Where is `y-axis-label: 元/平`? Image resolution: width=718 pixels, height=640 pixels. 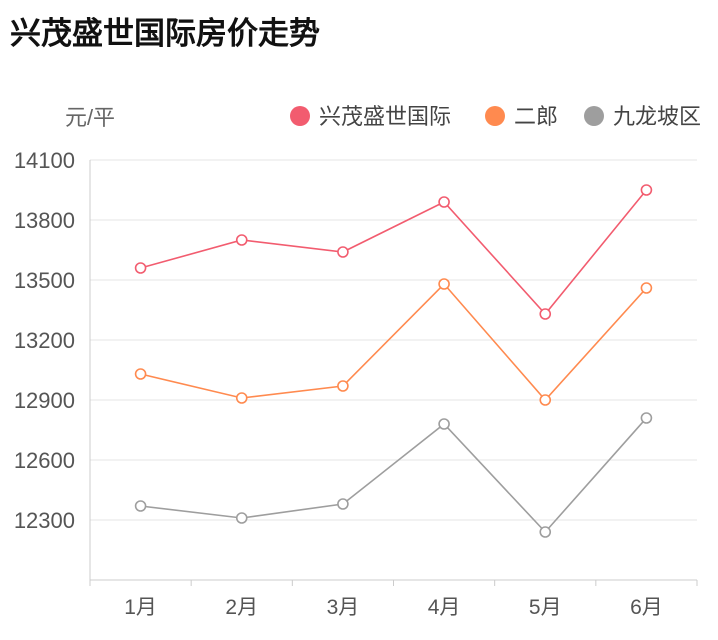 y-axis-label: 元/平 is located at coordinates (90, 117).